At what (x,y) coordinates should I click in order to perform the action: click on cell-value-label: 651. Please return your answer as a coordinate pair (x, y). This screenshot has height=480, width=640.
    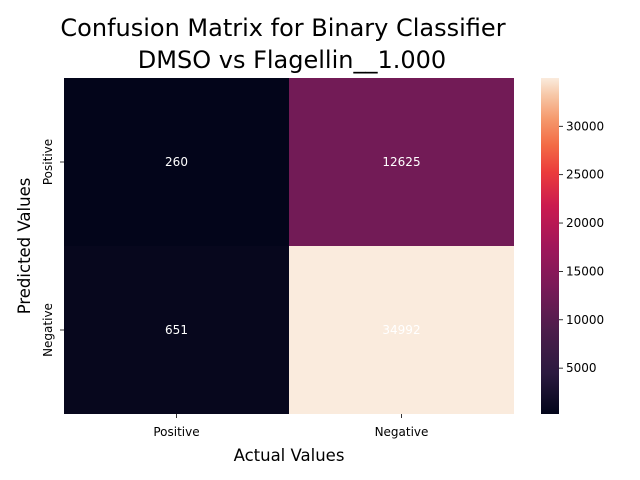
    Looking at the image, I should click on (176, 330).